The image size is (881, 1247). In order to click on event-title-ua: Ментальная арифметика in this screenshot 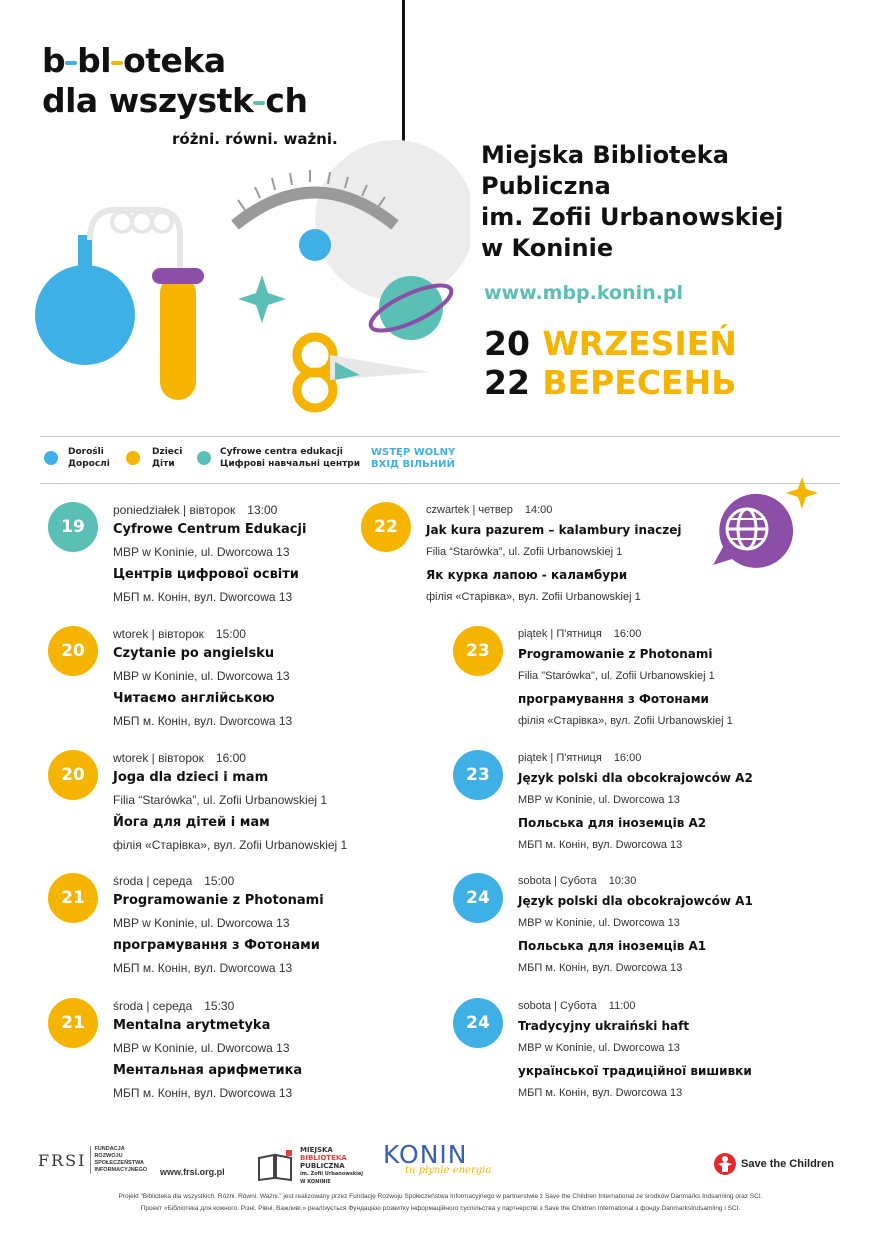, I will do `click(208, 1070)`.